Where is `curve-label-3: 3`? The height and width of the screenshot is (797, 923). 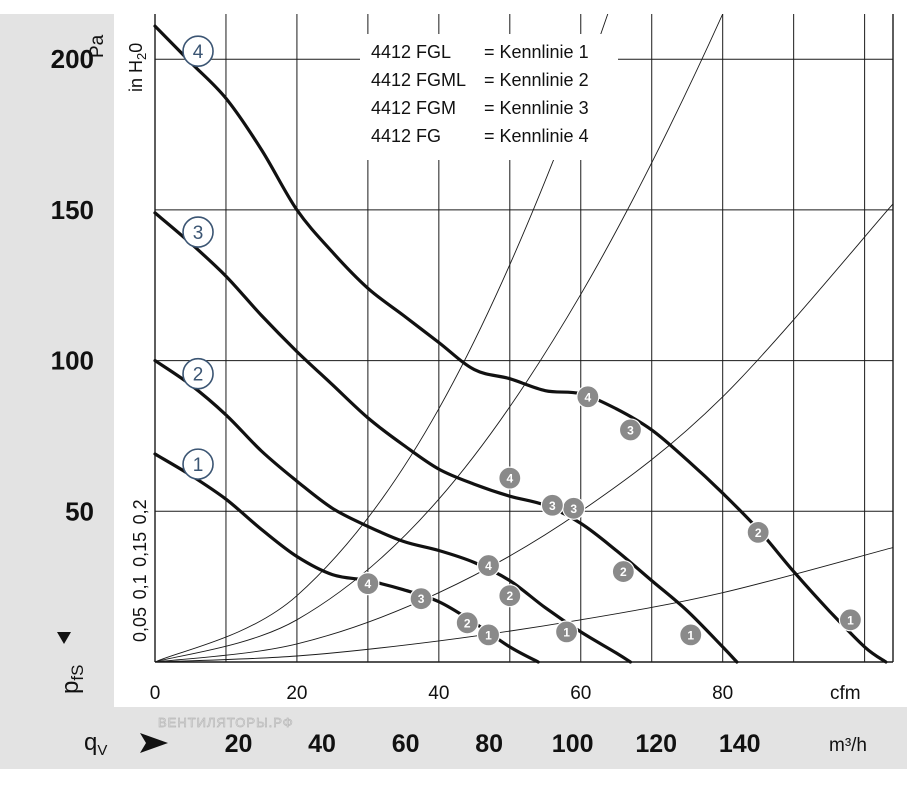
curve-label-3: 3 is located at coordinates (198, 232).